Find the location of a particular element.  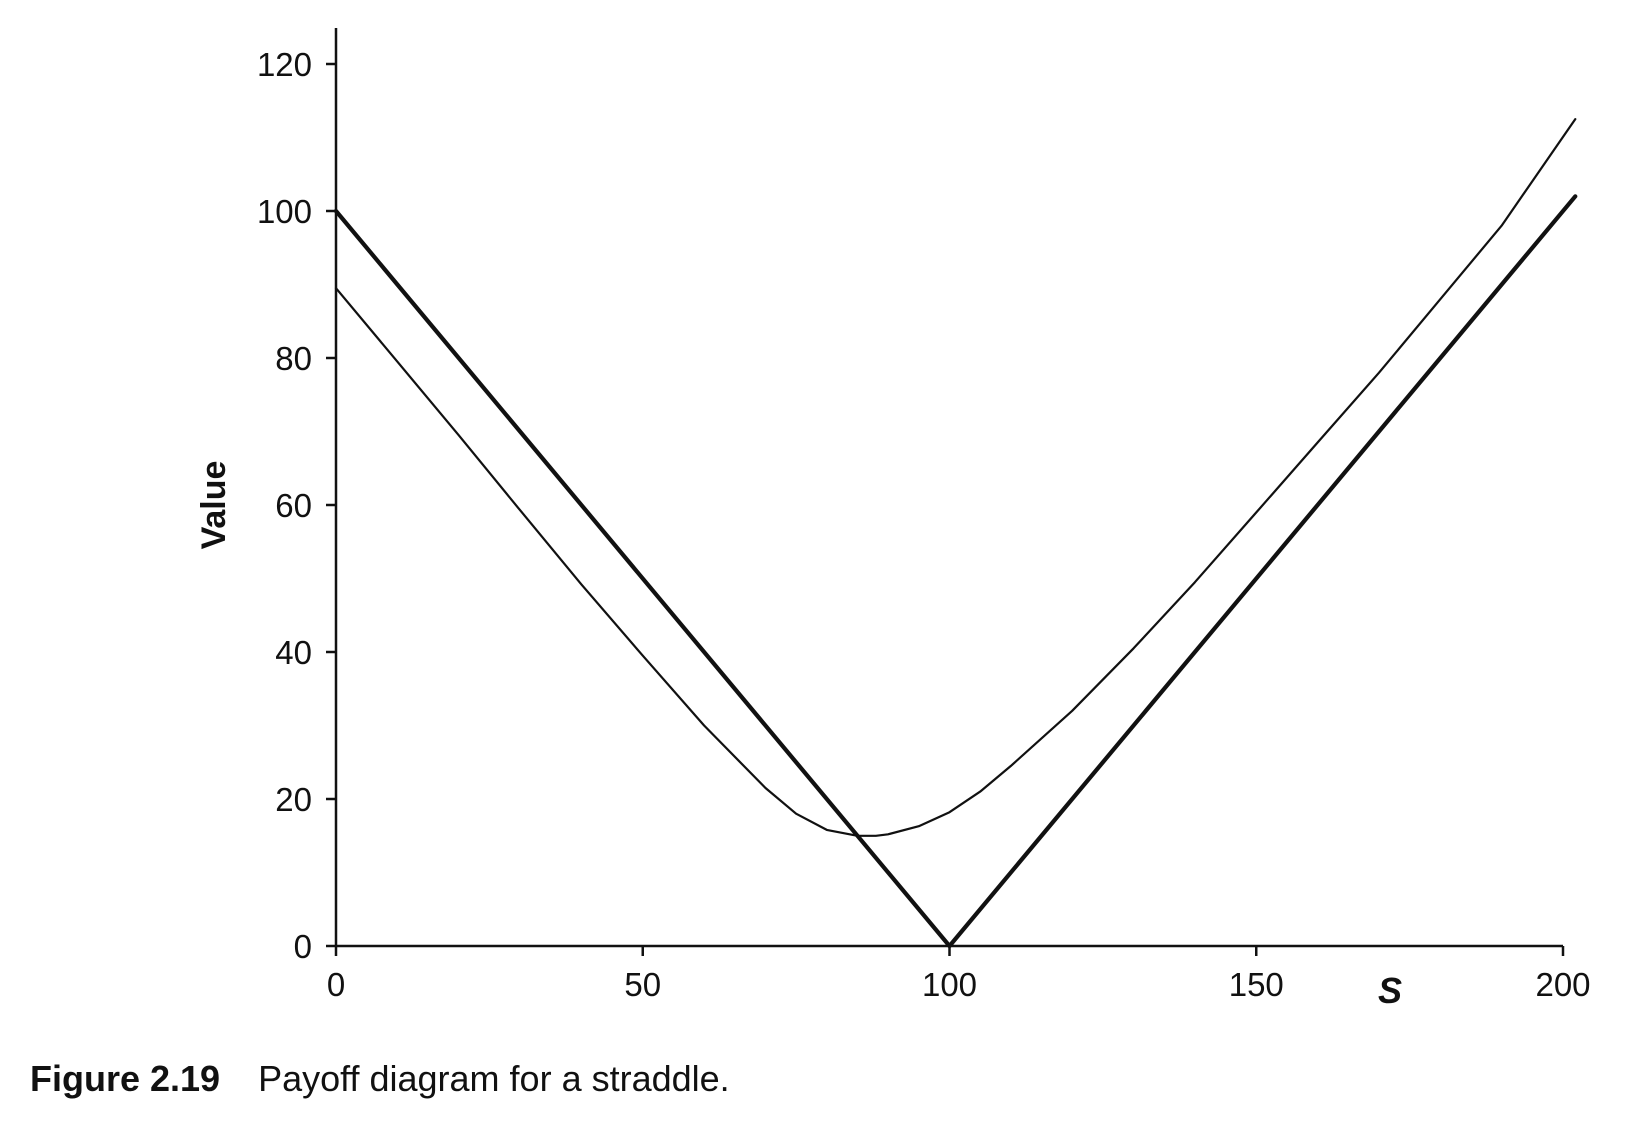

y-ticks: 0 20 40 60 80 100 120 is located at coordinates (296, 505).